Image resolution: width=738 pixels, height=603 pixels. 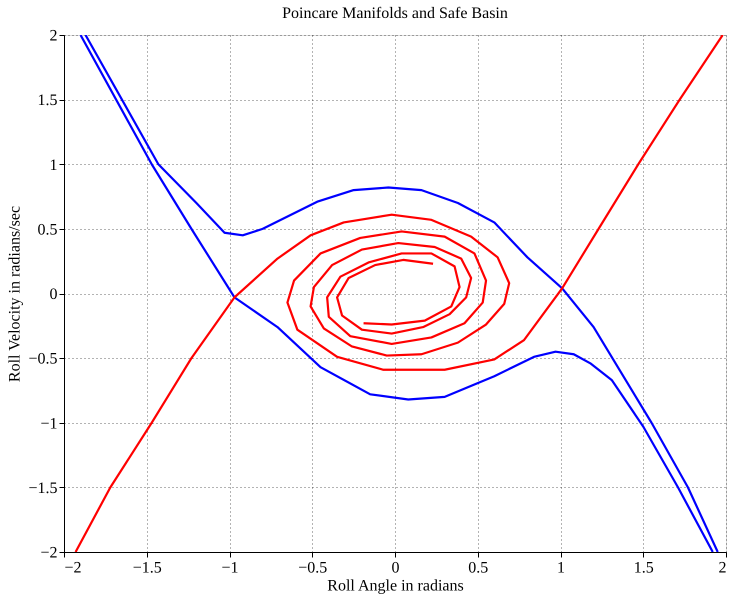 What do you see at coordinates (54, 294) in the screenshot?
I see `y-tick-label: 0` at bounding box center [54, 294].